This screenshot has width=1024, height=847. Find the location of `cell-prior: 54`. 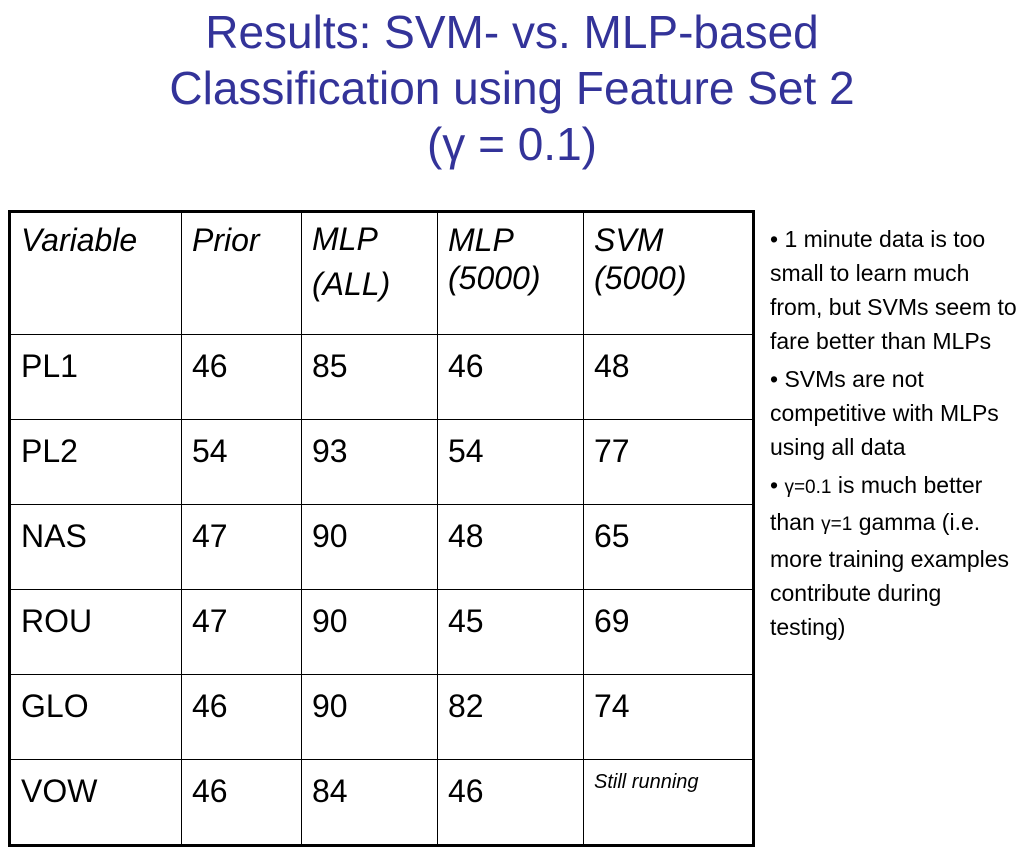

cell-prior: 54 is located at coordinates (241, 462).